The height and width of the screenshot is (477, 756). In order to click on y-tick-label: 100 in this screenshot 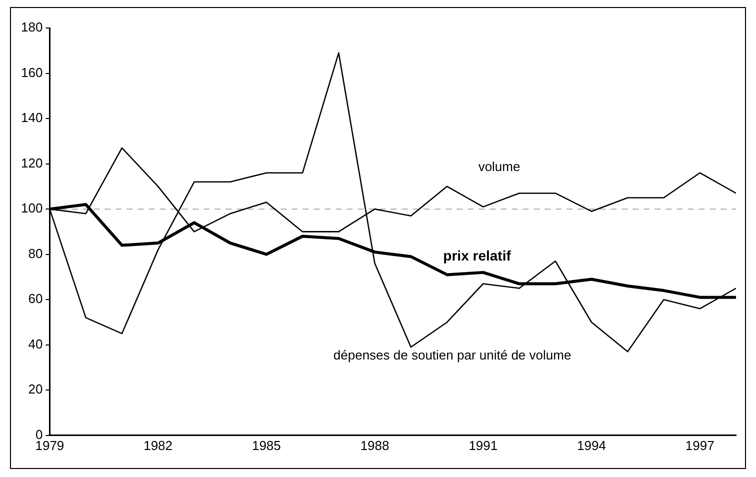, I will do `click(31, 208)`.